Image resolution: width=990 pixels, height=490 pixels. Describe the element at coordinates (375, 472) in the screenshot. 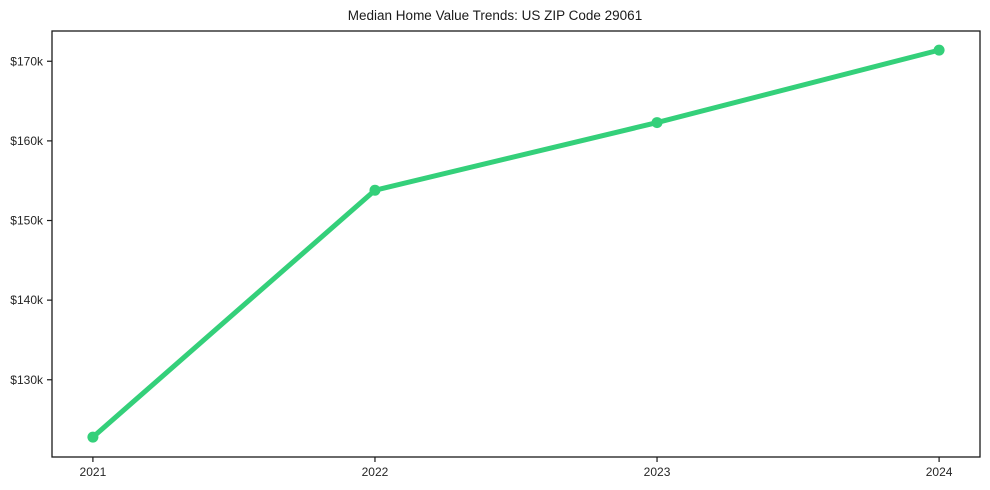

I see `x-tick-label: 2022` at that location.